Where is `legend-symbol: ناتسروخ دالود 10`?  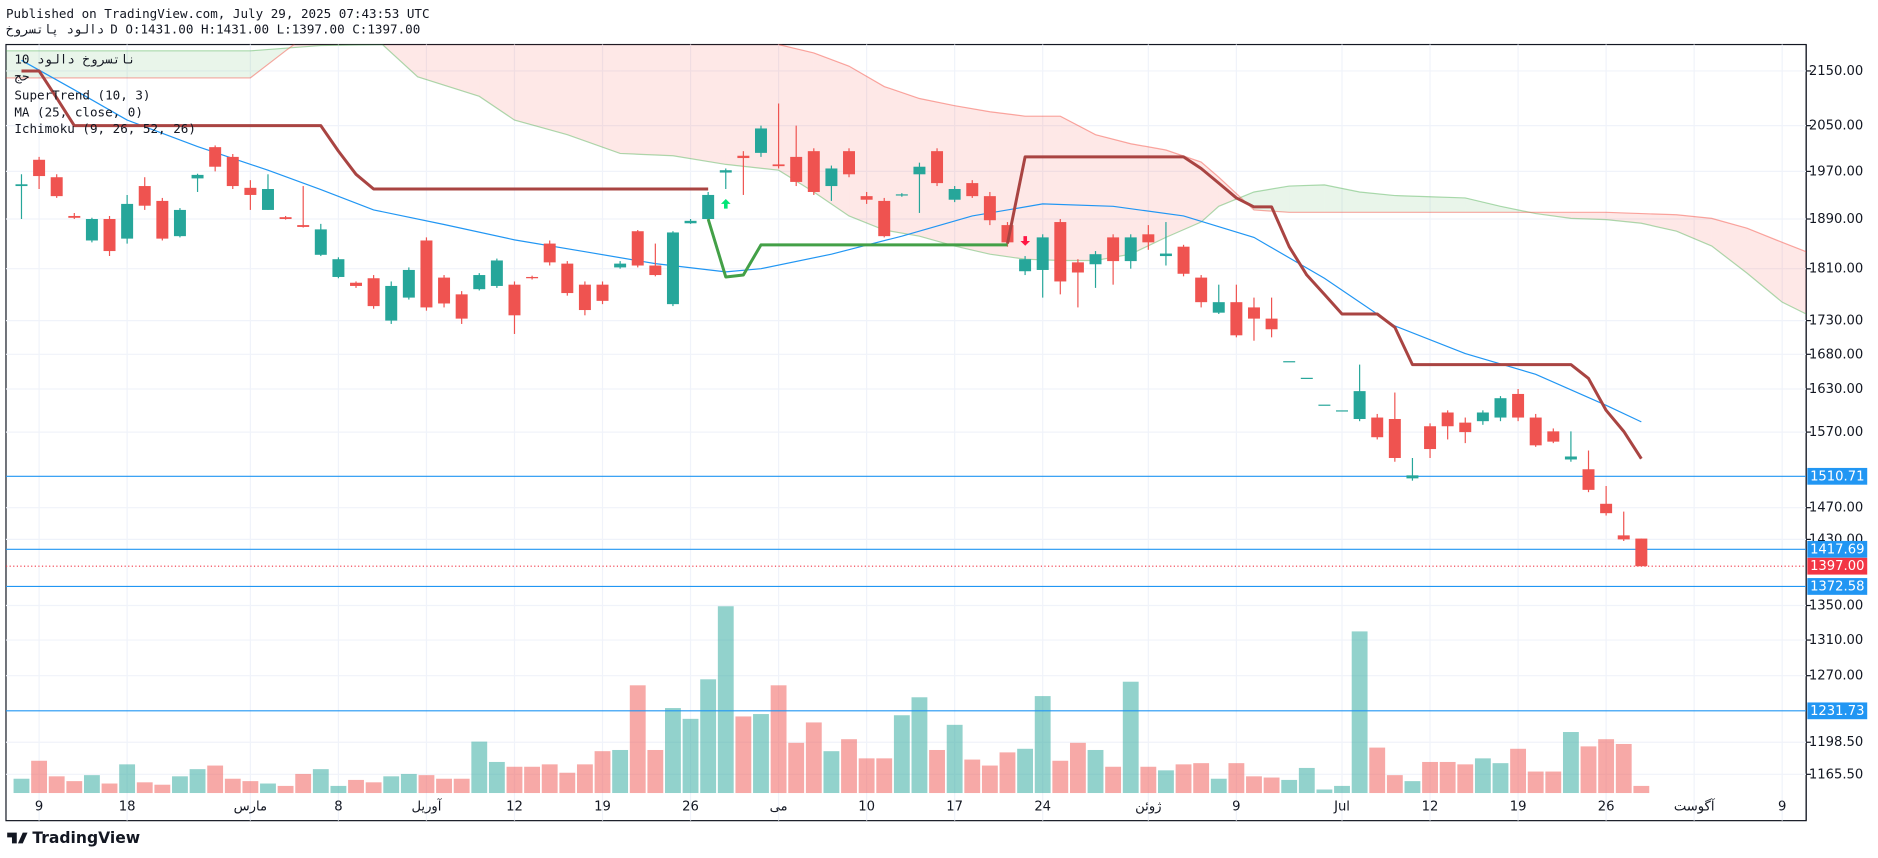 legend-symbol: ناتسروخ دالود 10 is located at coordinates (74, 60).